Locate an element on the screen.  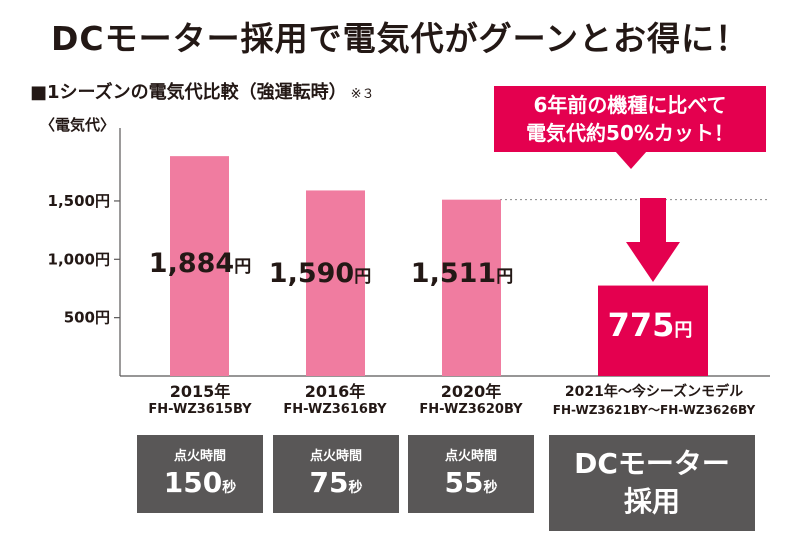
ignition-value: 150秒 is located at coordinates (200, 482).